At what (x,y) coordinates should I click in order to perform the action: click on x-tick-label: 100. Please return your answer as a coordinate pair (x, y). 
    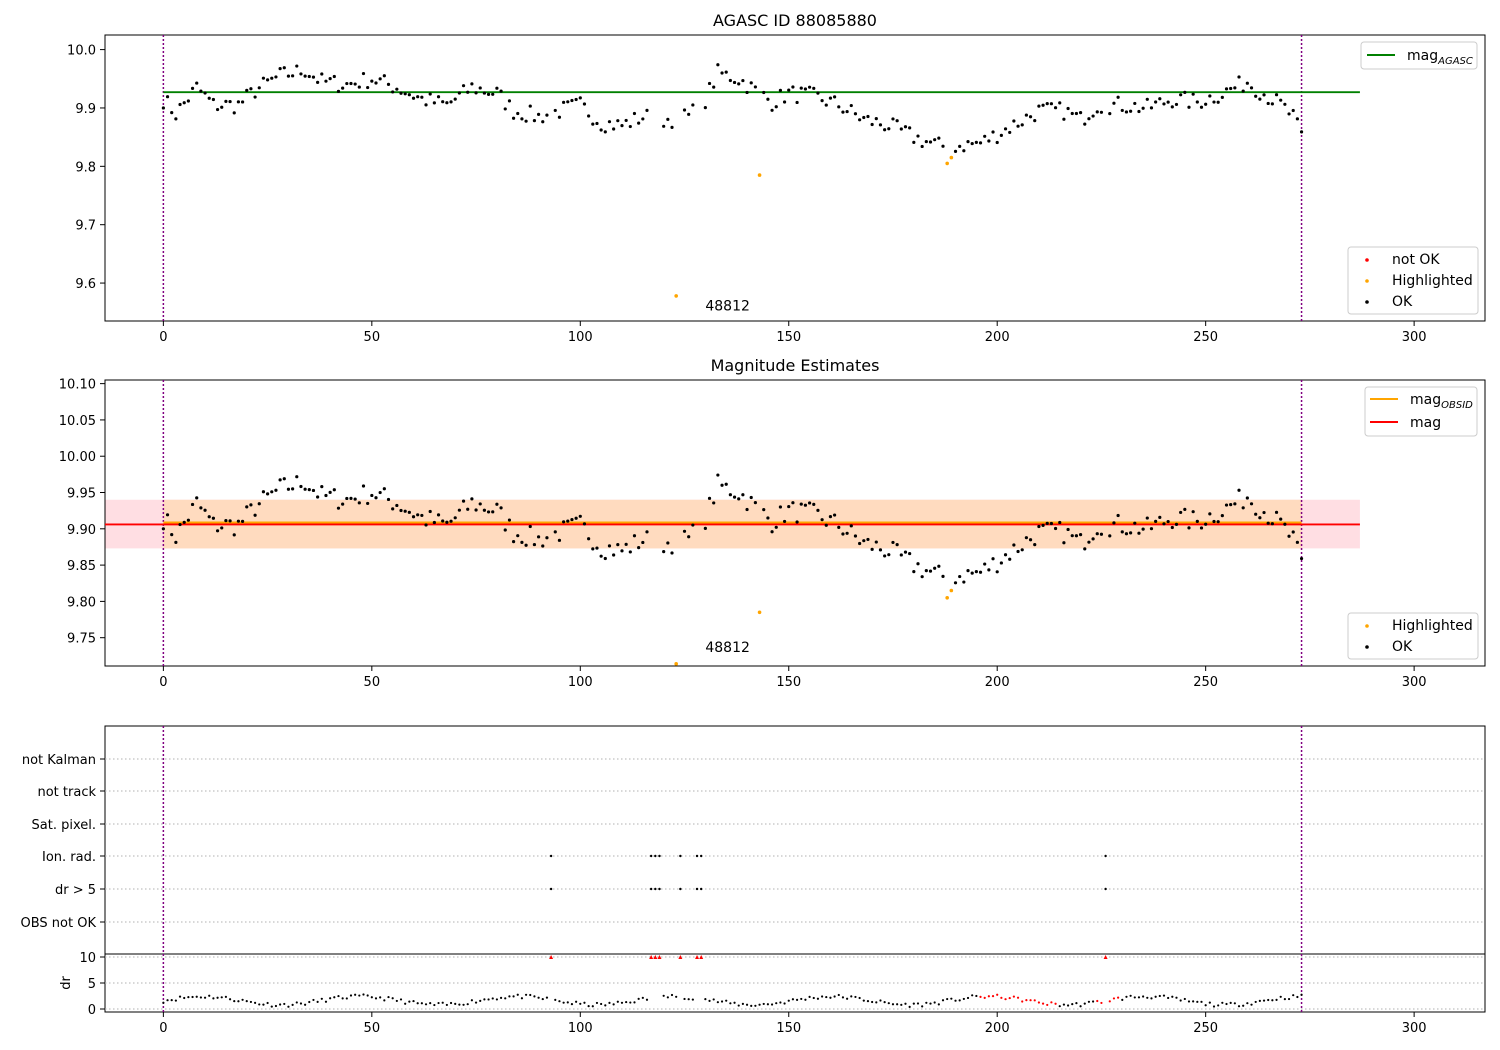
    Looking at the image, I should click on (580, 1028).